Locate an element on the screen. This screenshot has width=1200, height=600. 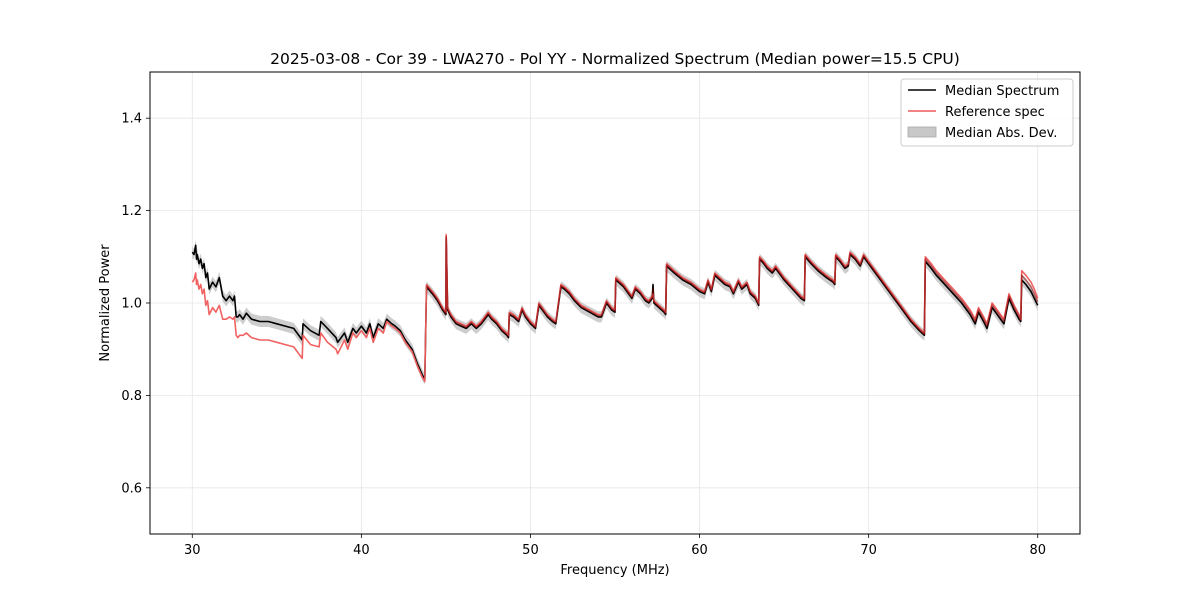
legend-median-label: Median Spectrum is located at coordinates (1002, 91).